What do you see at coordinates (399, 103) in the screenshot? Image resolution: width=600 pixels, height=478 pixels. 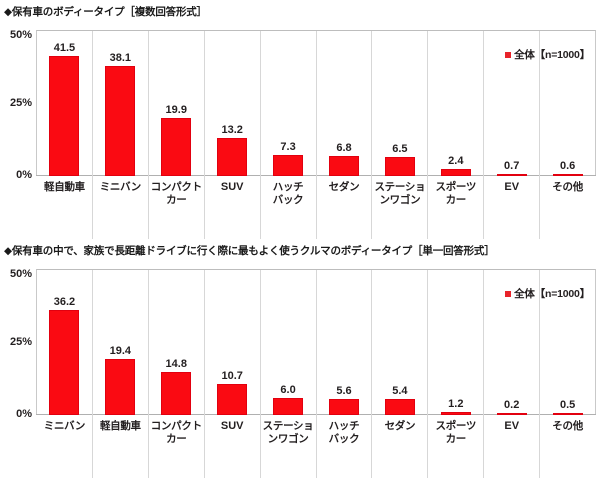 I see `bar-zone: 6.5` at bounding box center [399, 103].